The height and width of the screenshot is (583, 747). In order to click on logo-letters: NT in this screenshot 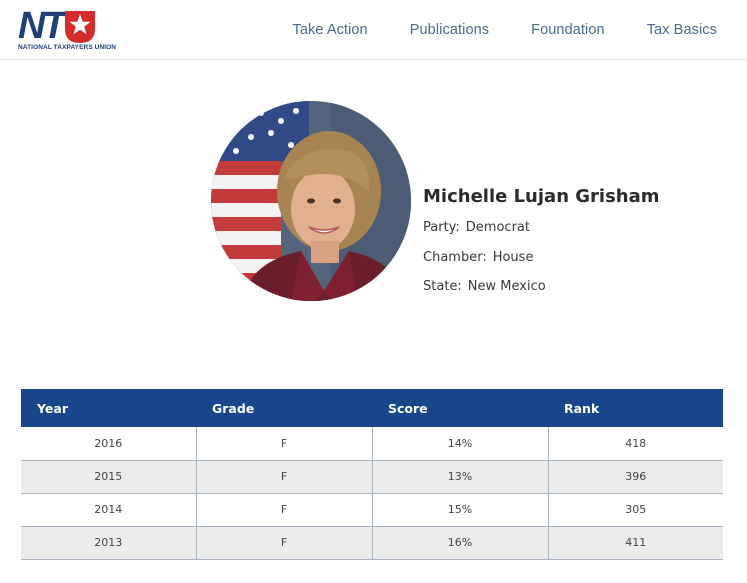, I will do `click(42, 26)`.